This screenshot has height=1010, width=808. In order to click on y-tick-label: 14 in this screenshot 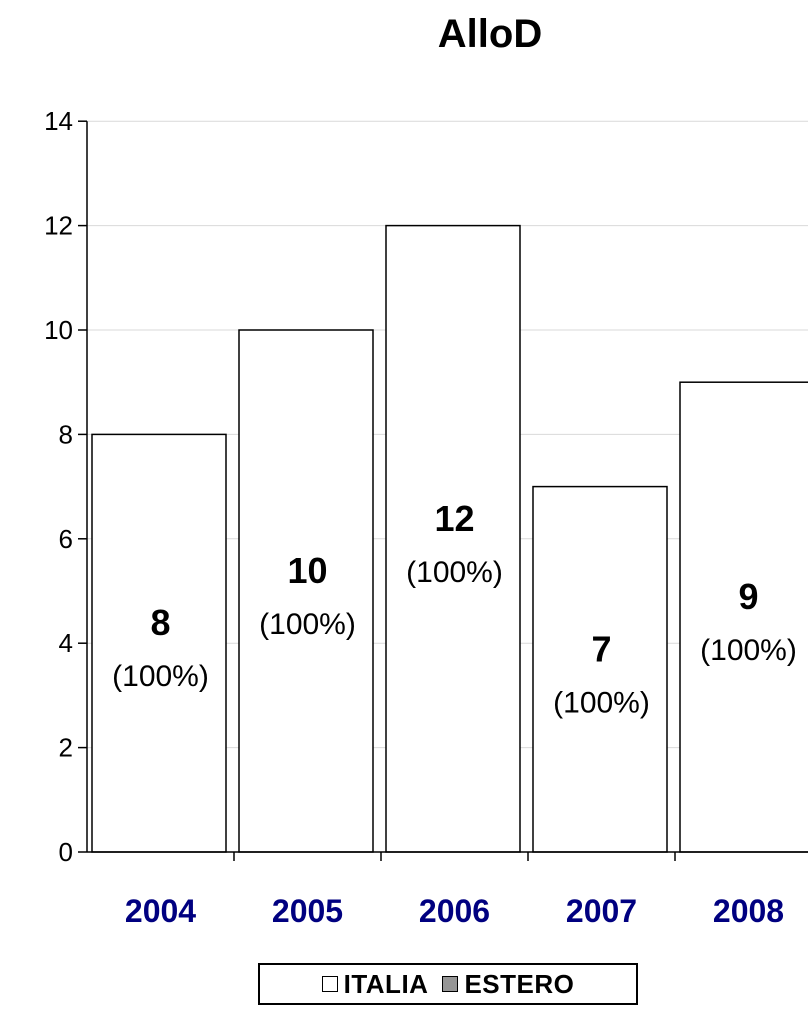, I will do `click(58, 121)`.